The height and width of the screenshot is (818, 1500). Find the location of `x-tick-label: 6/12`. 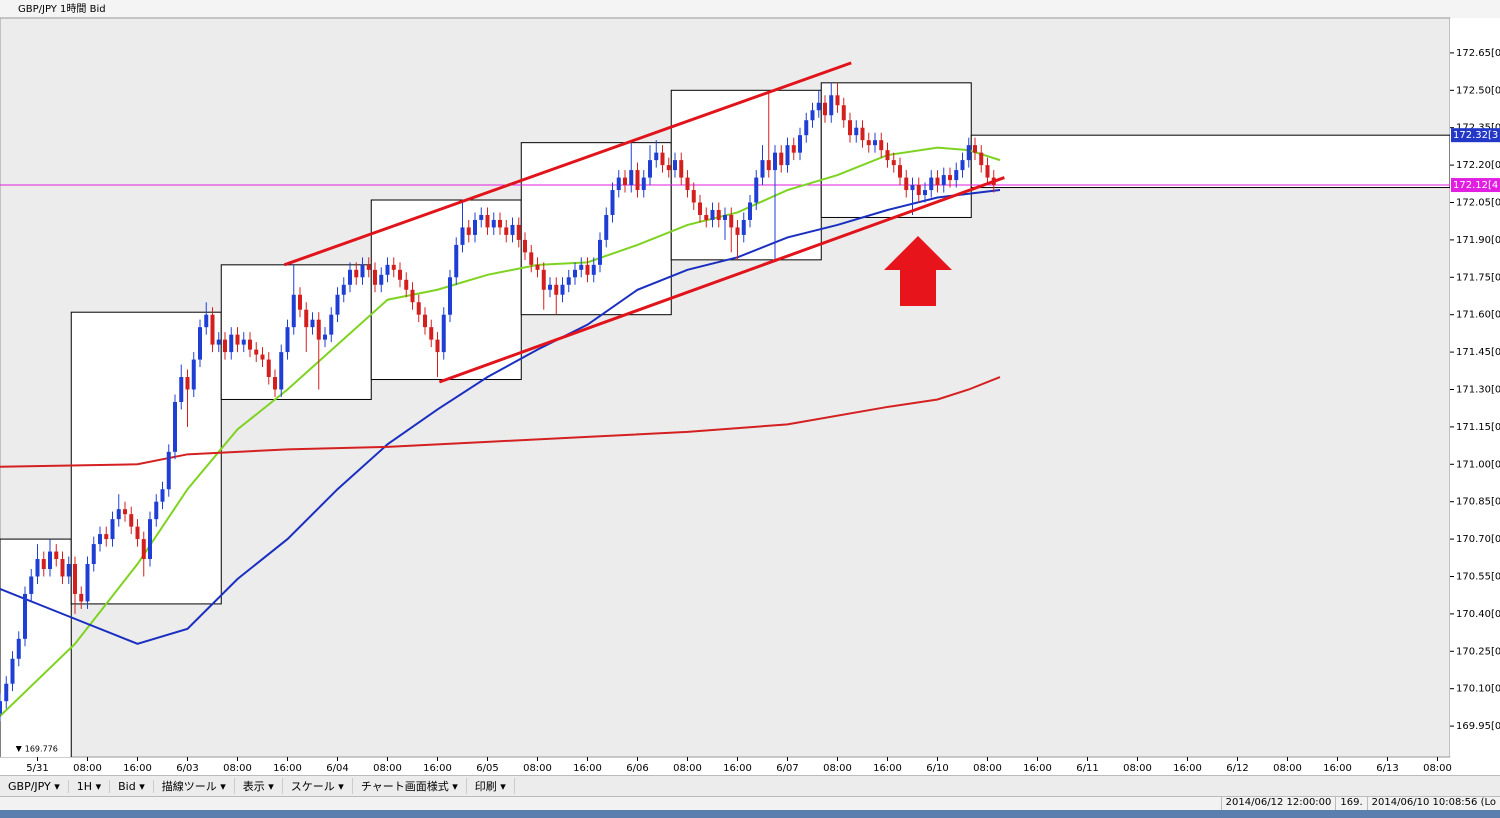

x-tick-label: 6/12 is located at coordinates (1237, 768).